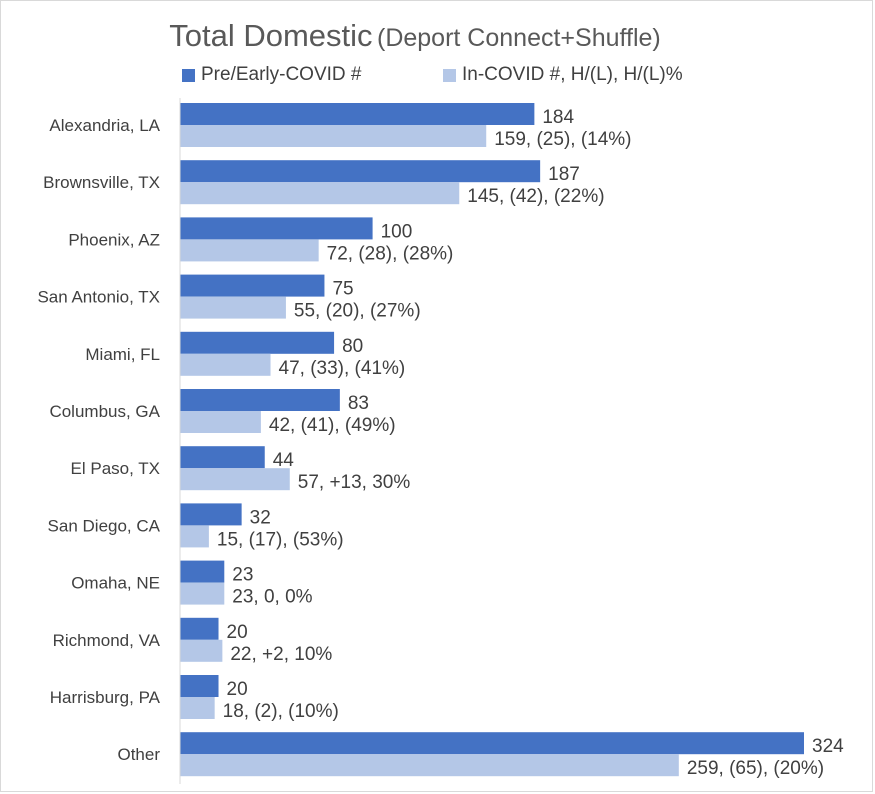  Describe the element at coordinates (107, 640) in the screenshot. I see `category-label-richmond-va: Richmond, VA` at that location.